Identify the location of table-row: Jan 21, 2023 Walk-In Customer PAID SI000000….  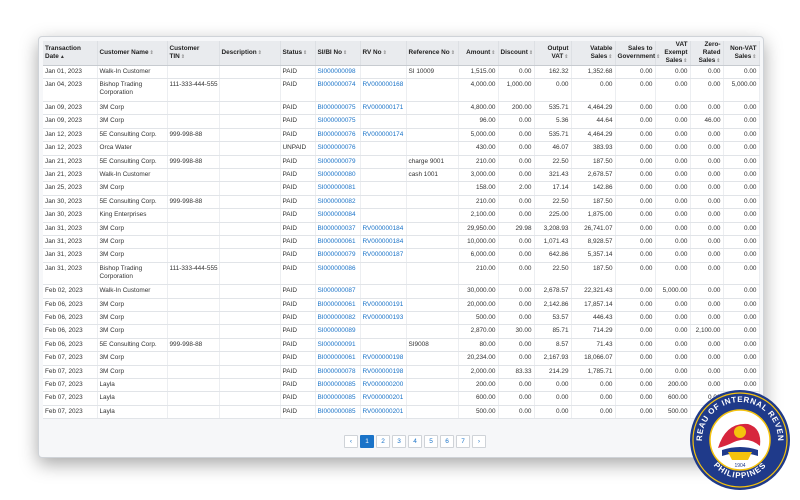
(401, 175).